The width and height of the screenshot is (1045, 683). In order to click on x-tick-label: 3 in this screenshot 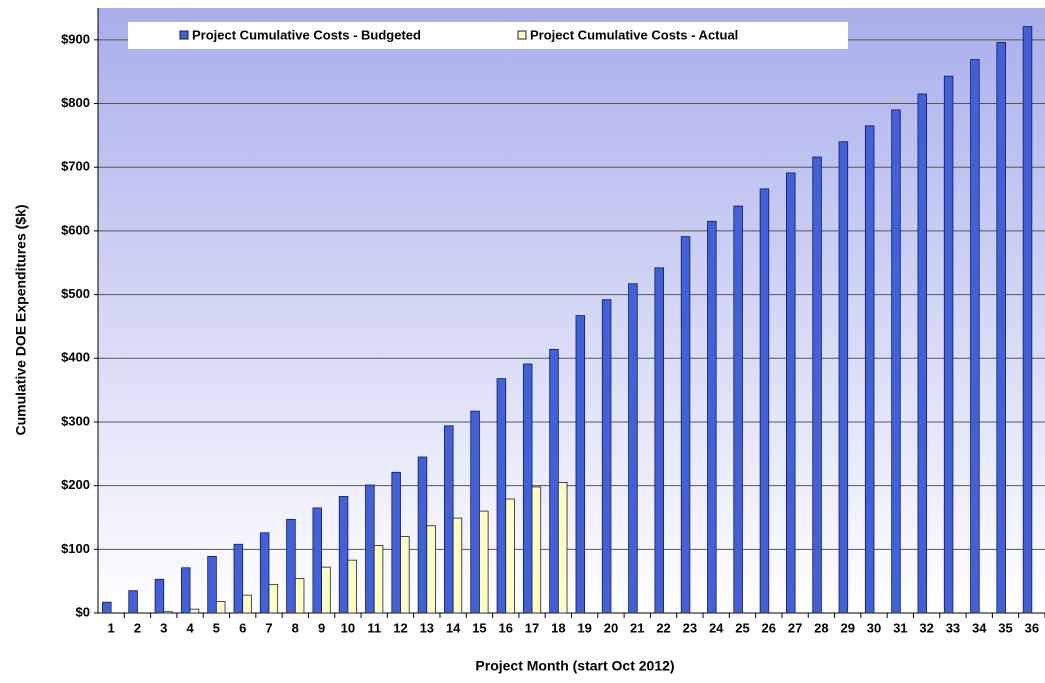, I will do `click(163, 627)`.